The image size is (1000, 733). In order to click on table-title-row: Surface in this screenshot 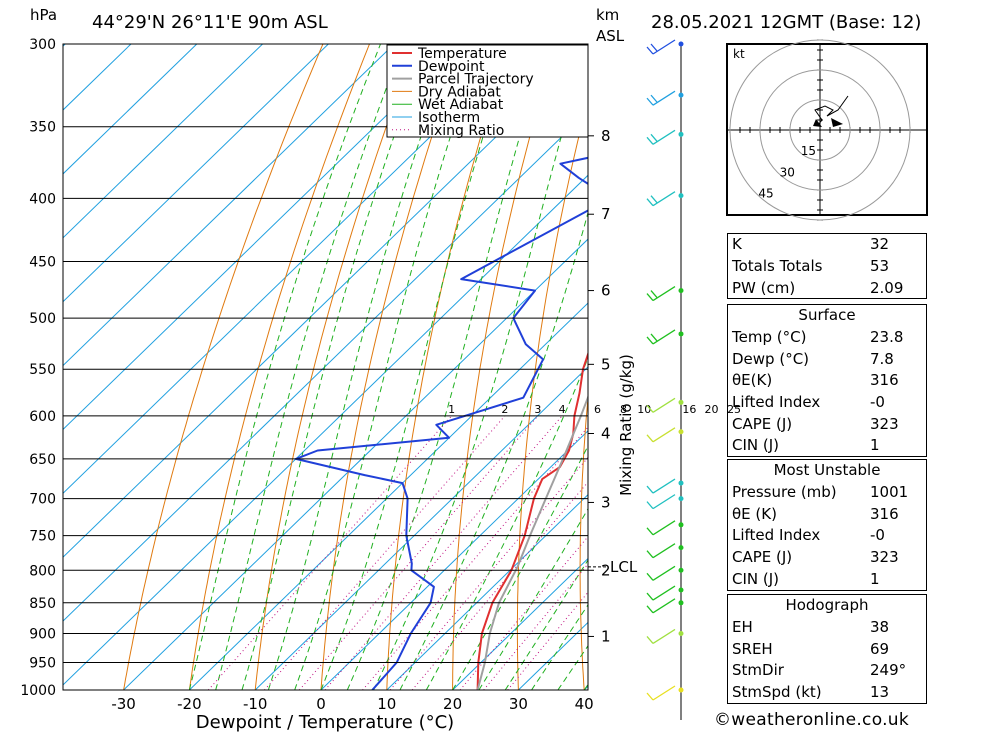, I will do `click(827, 316)`.